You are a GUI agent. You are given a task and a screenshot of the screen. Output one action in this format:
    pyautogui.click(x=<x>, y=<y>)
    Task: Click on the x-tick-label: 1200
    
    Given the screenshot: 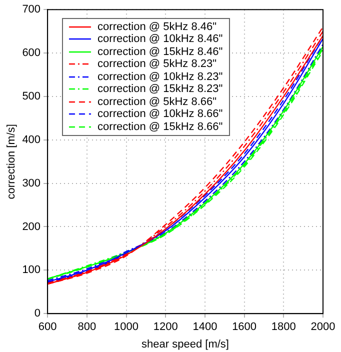 What is the action you would take?
    pyautogui.click(x=165, y=327)
    